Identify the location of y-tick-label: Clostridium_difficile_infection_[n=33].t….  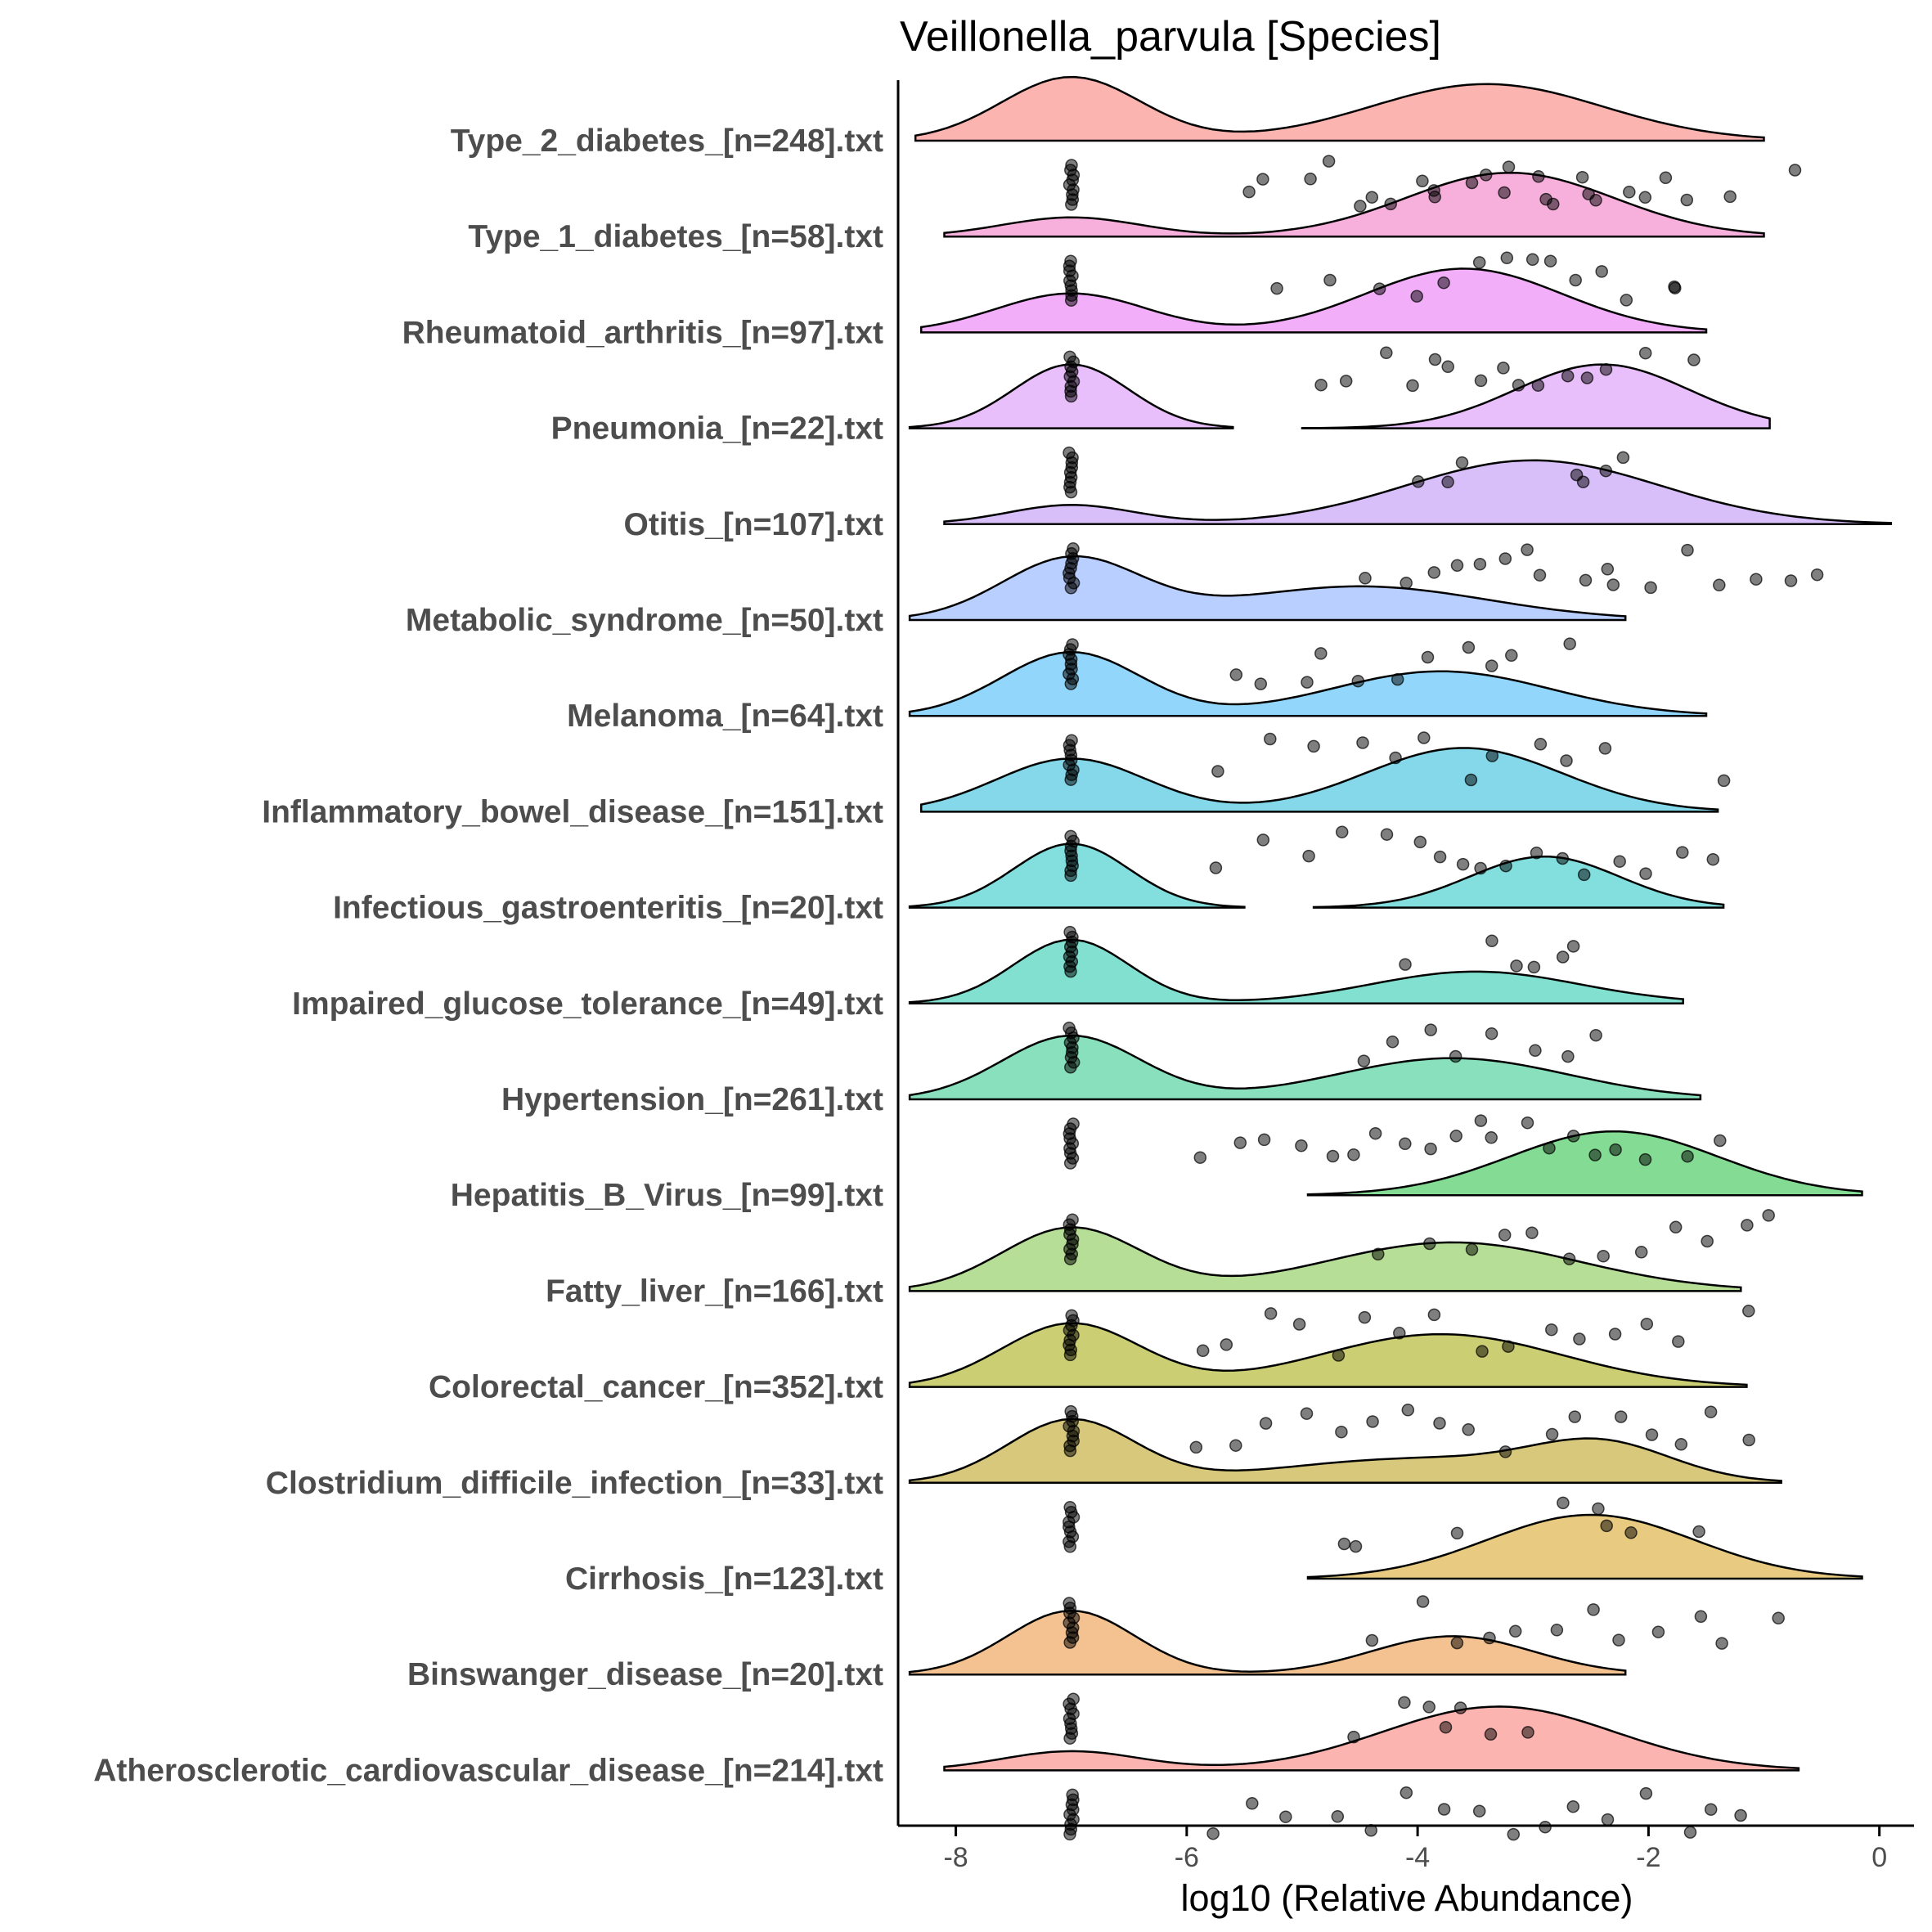
(574, 1484).